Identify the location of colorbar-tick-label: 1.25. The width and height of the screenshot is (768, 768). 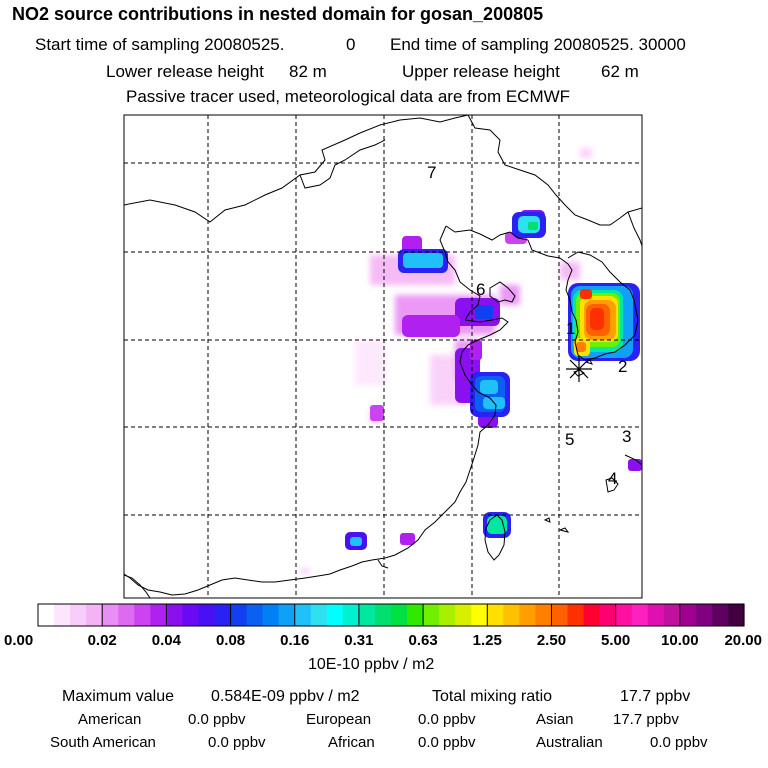
(487, 640).